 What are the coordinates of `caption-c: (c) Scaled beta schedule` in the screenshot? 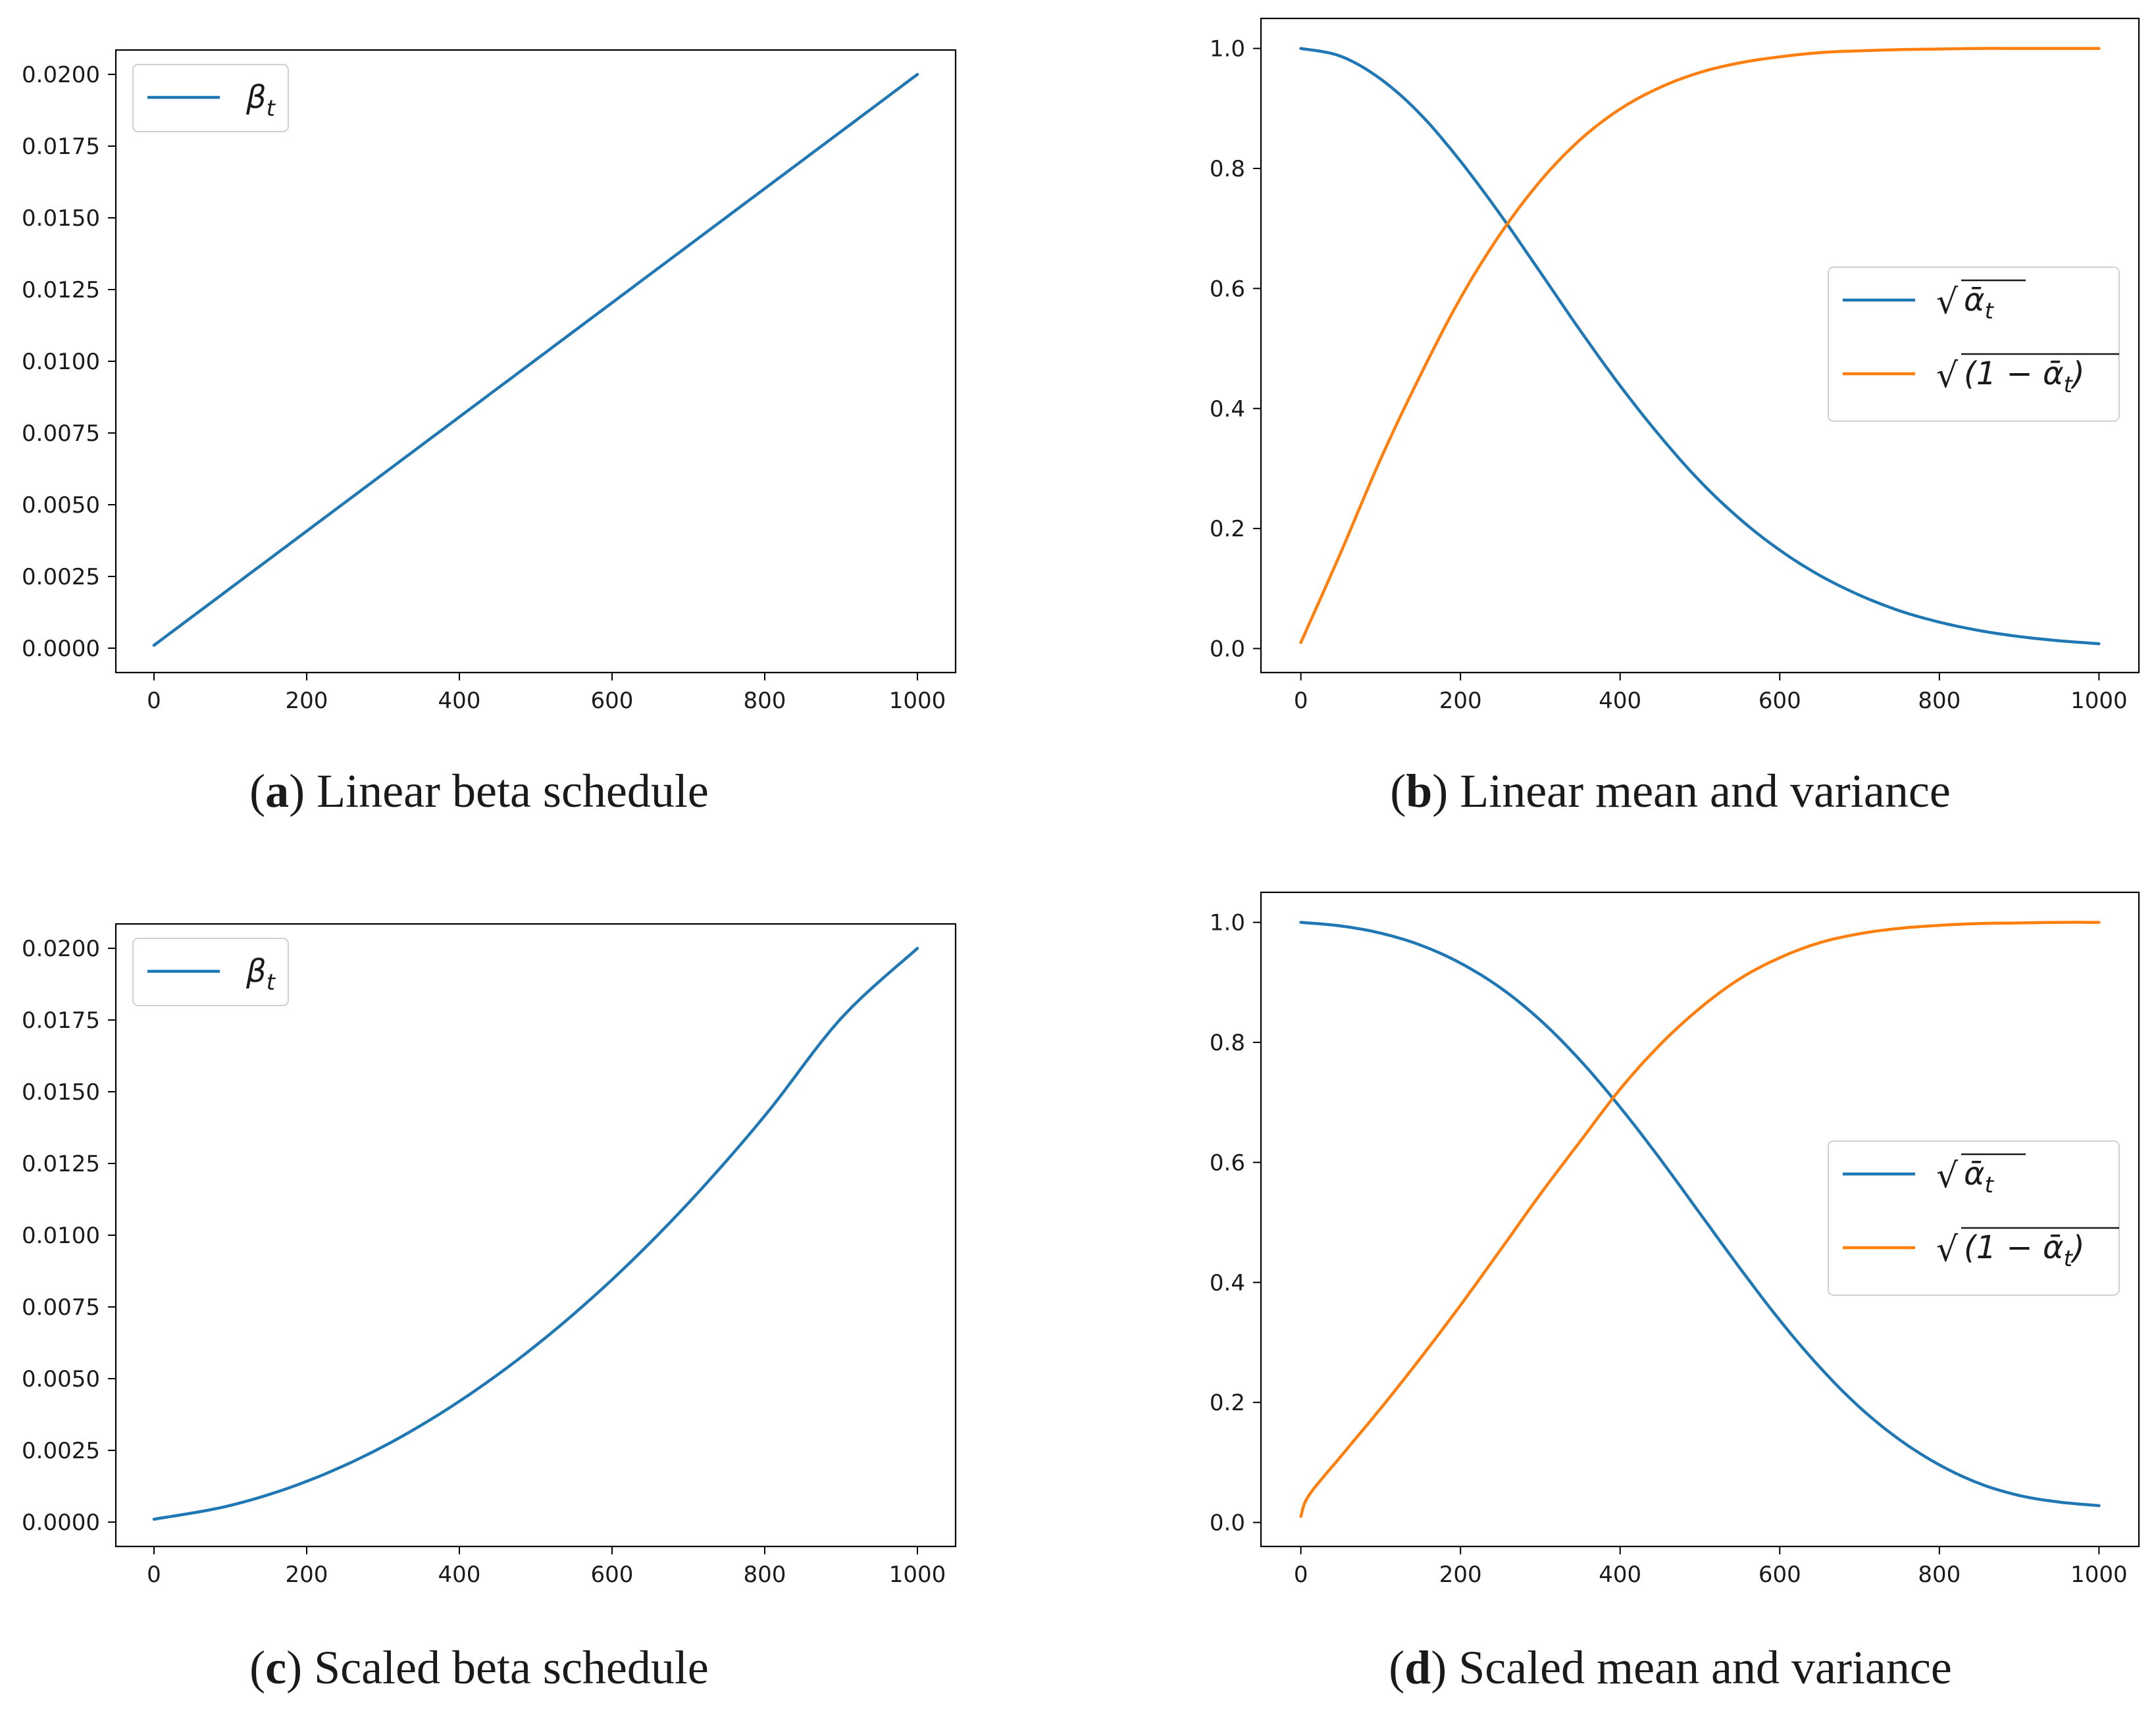 It's located at (479, 1667).